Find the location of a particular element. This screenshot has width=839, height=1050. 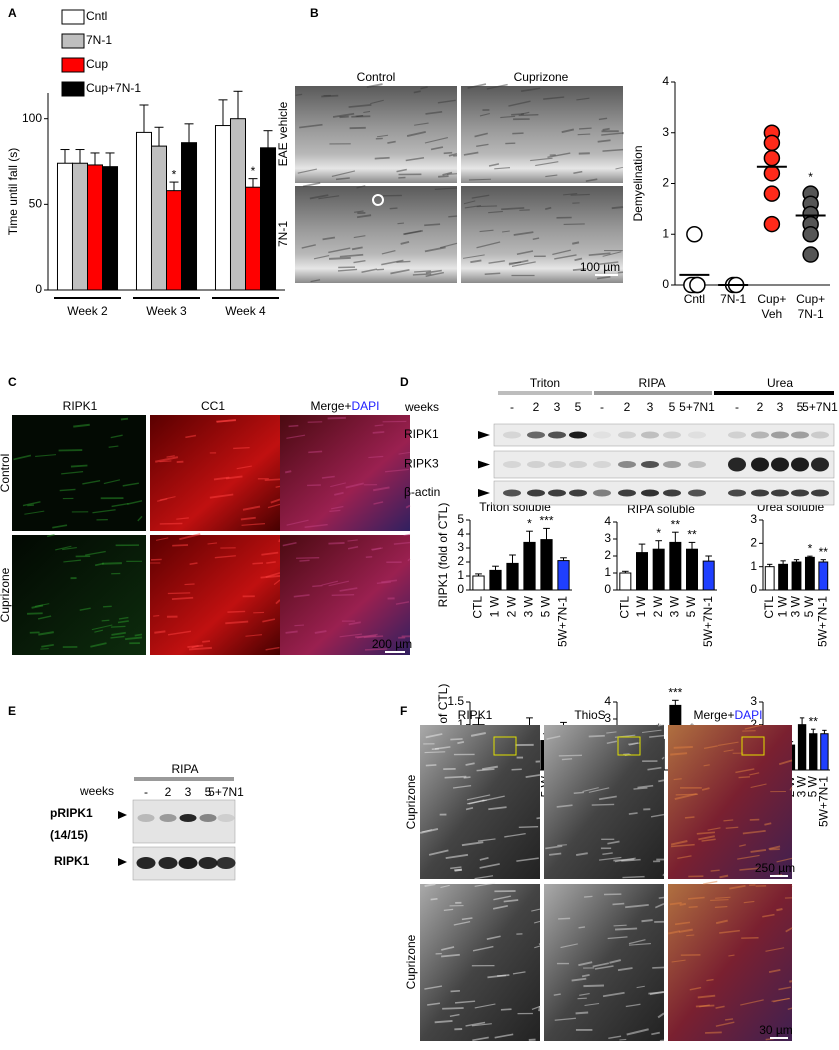

x-tick-label: 7N-1 is located at coordinates (733, 299).